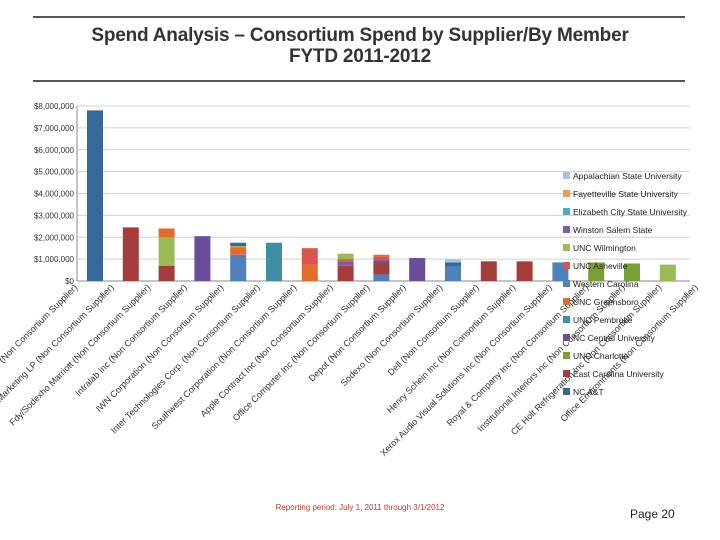  I want to click on y-tick-label: $6,000,000, so click(54, 150).